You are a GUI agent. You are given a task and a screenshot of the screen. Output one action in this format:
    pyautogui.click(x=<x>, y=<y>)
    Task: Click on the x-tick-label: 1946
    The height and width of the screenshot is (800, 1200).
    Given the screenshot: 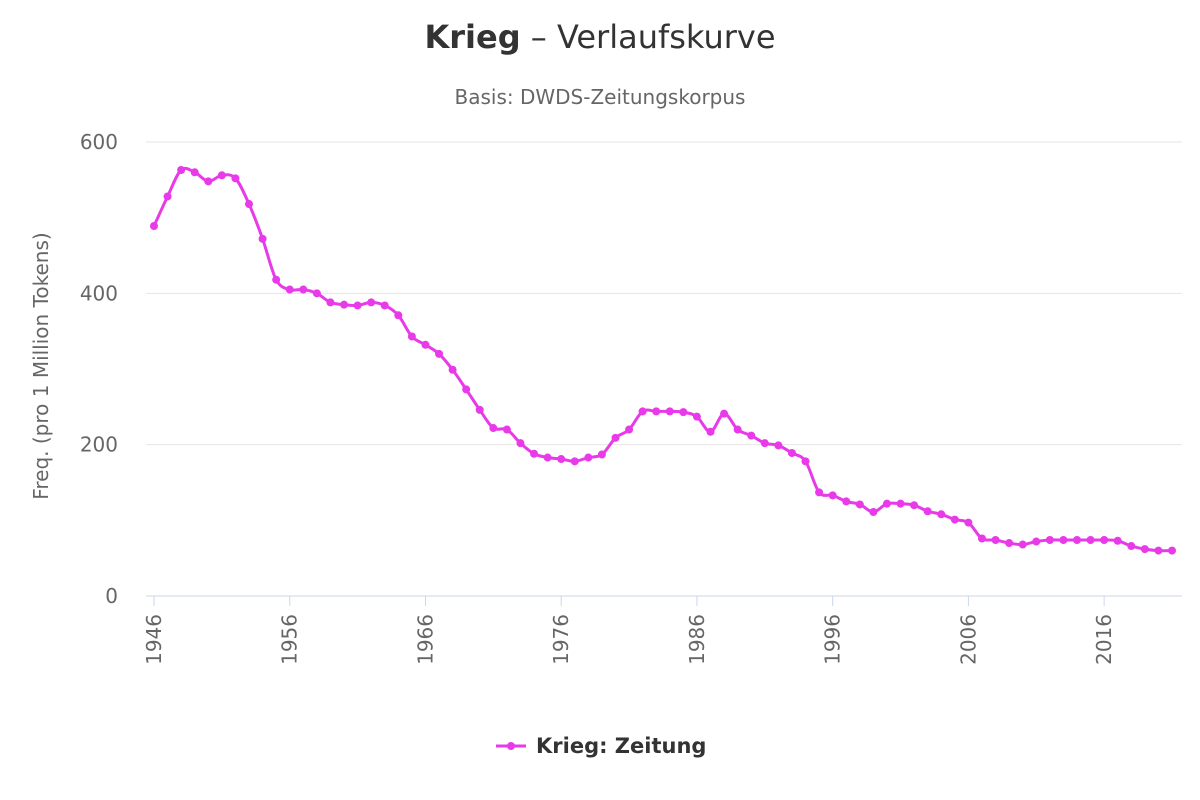 What is the action you would take?
    pyautogui.click(x=154, y=639)
    